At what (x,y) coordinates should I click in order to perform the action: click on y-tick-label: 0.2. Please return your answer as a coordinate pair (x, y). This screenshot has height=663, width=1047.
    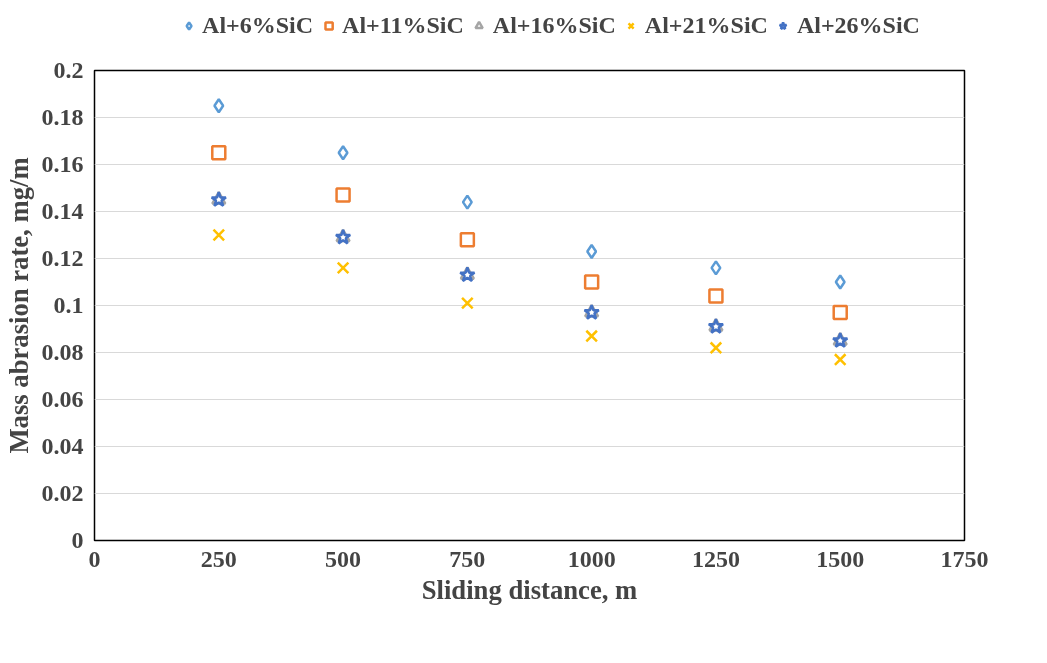
    Looking at the image, I should click on (68, 70).